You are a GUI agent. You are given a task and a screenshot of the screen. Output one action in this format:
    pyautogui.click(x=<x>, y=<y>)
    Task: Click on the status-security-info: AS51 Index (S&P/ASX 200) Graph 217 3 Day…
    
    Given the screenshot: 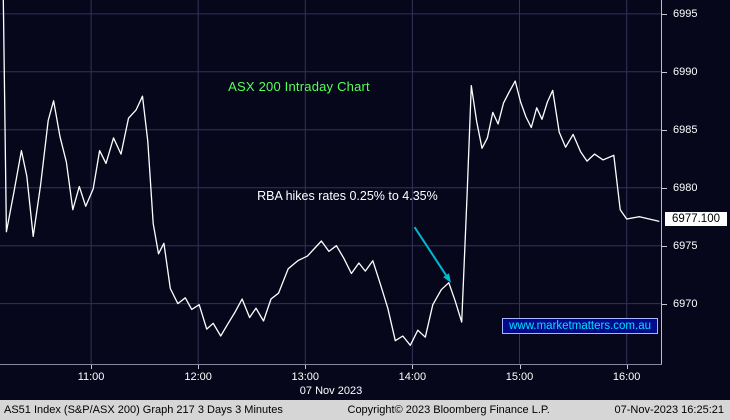 What is the action you would take?
    pyautogui.click(x=143, y=410)
    